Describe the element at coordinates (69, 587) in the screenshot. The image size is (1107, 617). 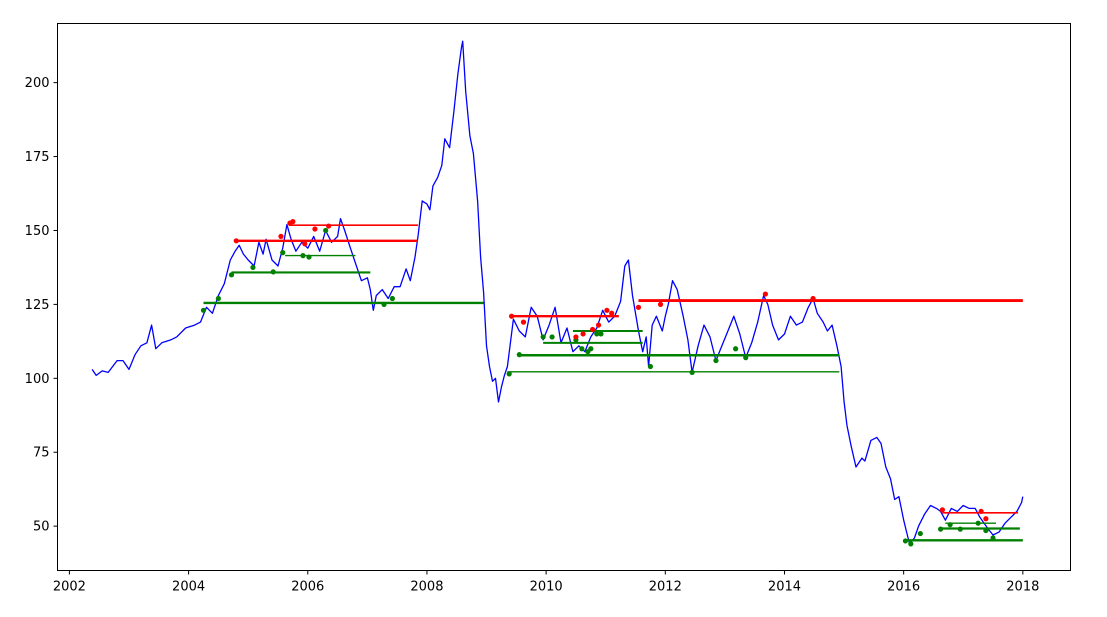
I see `x-tick-label: 2002` at that location.